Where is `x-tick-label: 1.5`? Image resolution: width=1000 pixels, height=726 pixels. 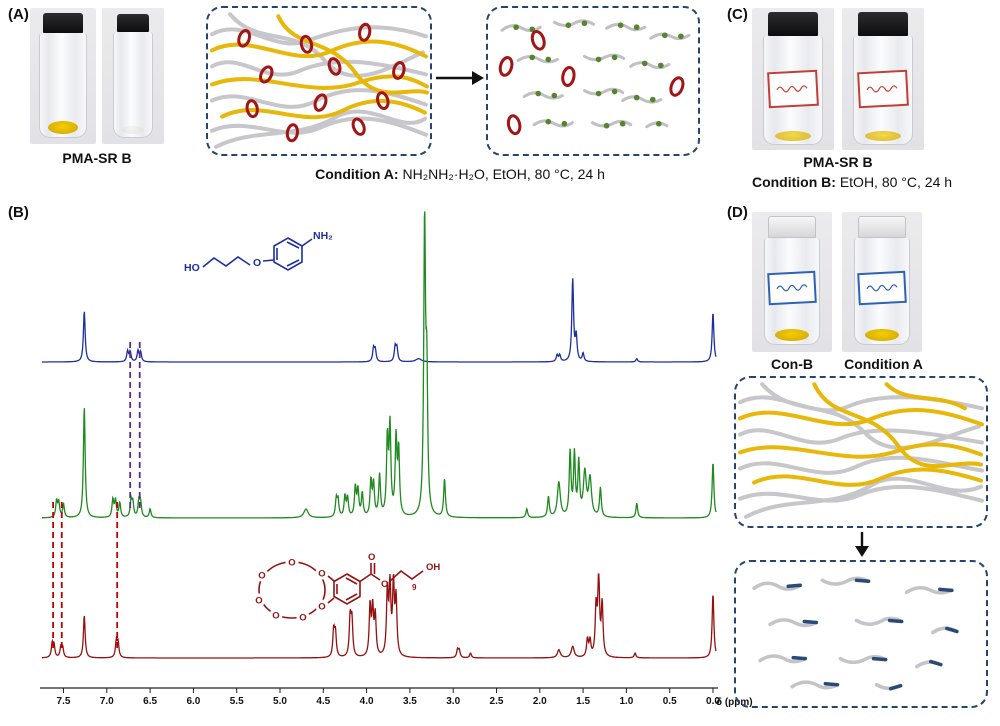
x-tick-label: 1.5 is located at coordinates (583, 701).